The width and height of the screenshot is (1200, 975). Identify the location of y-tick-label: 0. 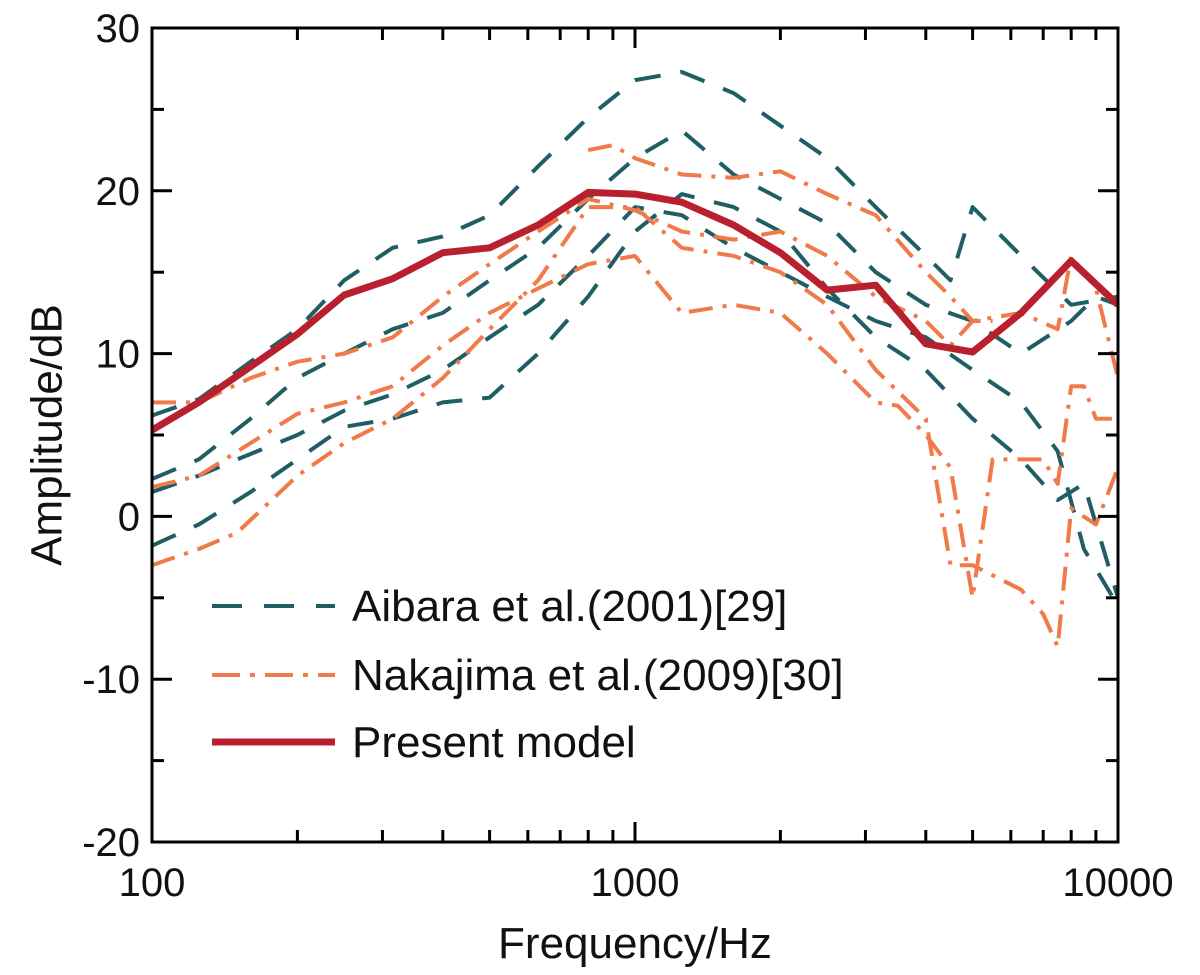
(129, 517).